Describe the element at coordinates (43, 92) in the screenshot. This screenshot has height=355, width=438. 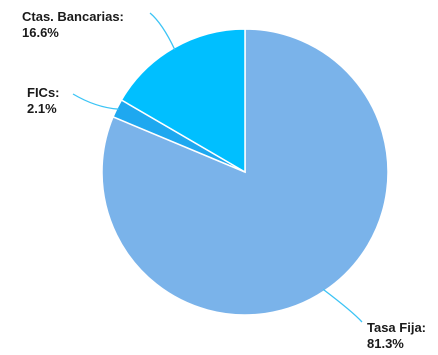
I see `slice-label: FICs:` at that location.